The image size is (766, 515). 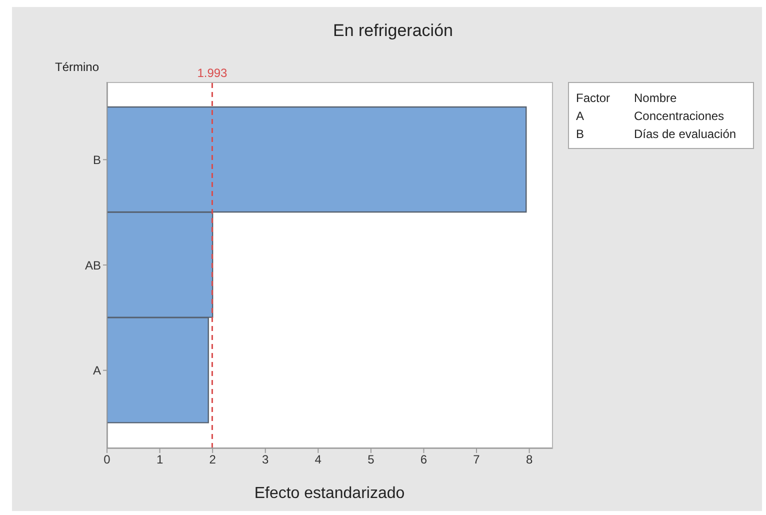 I want to click on x-tick-label: 8, so click(x=529, y=459).